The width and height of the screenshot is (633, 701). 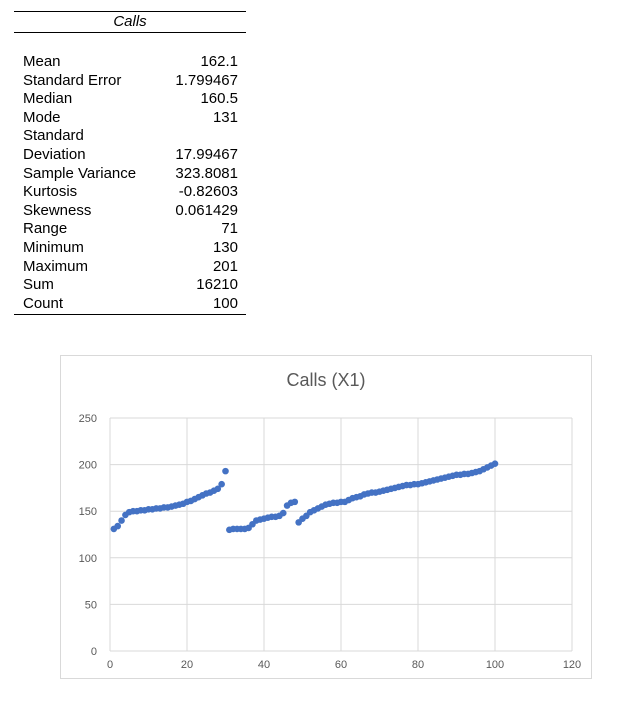 What do you see at coordinates (130, 315) in the screenshot?
I see `table-bottom-rule` at bounding box center [130, 315].